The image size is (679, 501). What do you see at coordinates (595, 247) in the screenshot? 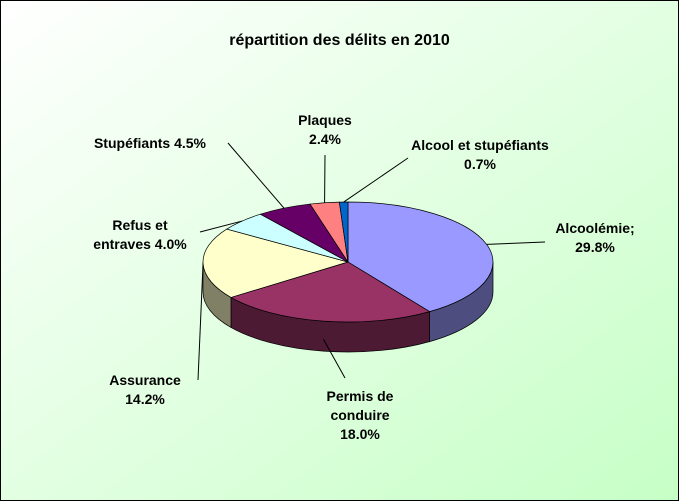
I see `value-label: 29.8%` at bounding box center [595, 247].